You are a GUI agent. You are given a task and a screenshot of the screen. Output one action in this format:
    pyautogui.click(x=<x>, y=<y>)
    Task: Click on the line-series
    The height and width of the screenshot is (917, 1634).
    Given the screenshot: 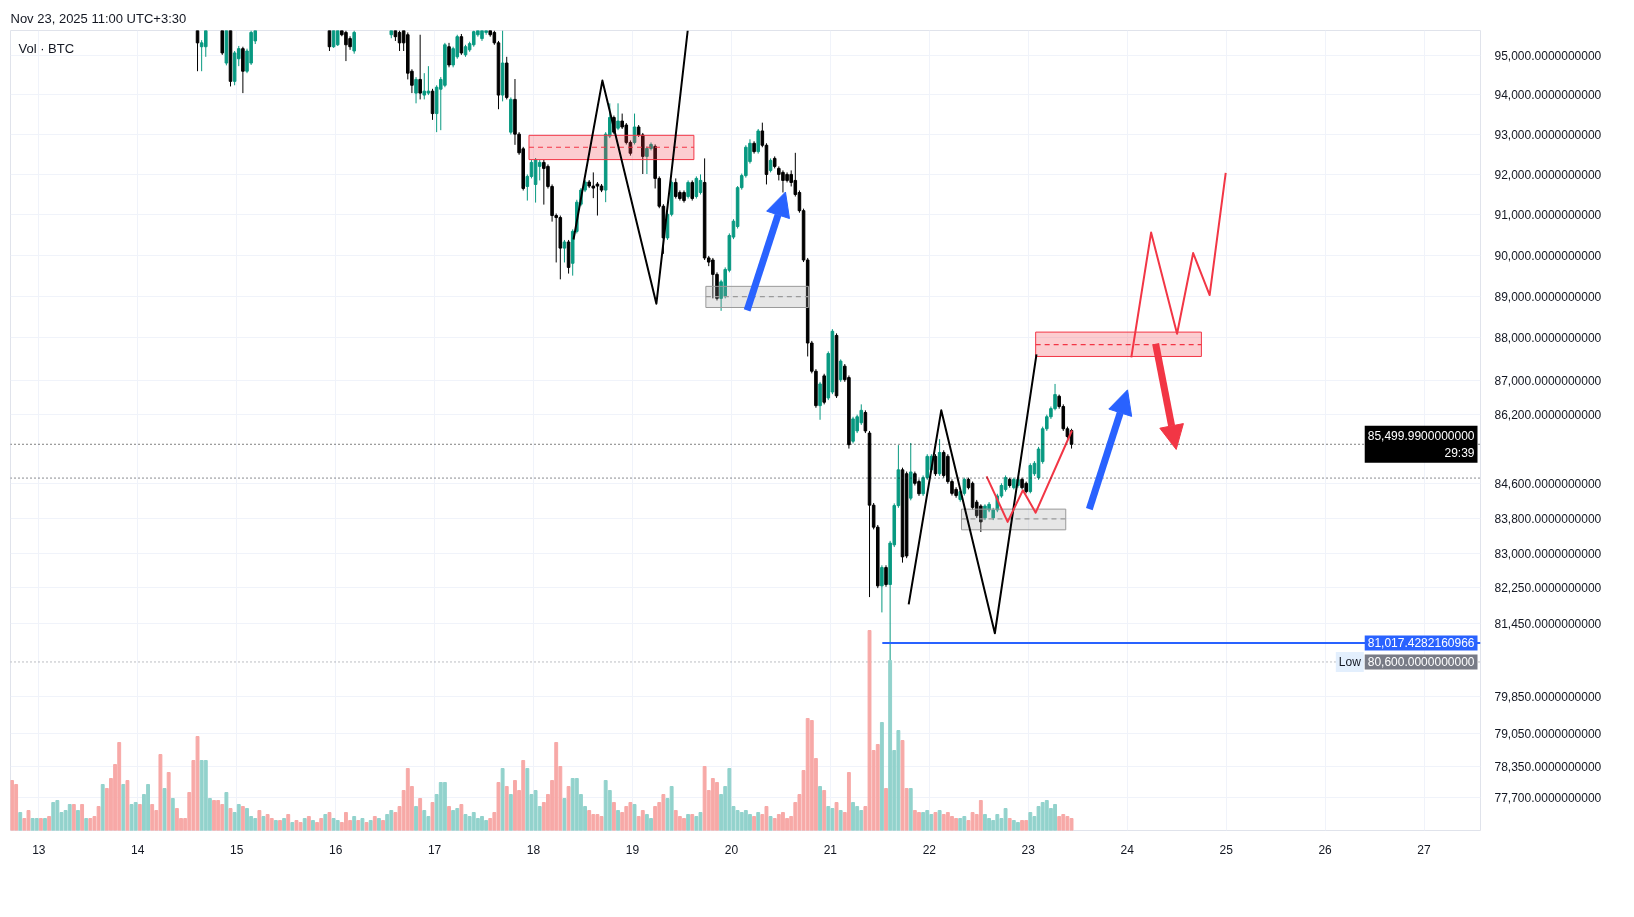 What is the action you would take?
    pyautogui.click(x=630, y=167)
    